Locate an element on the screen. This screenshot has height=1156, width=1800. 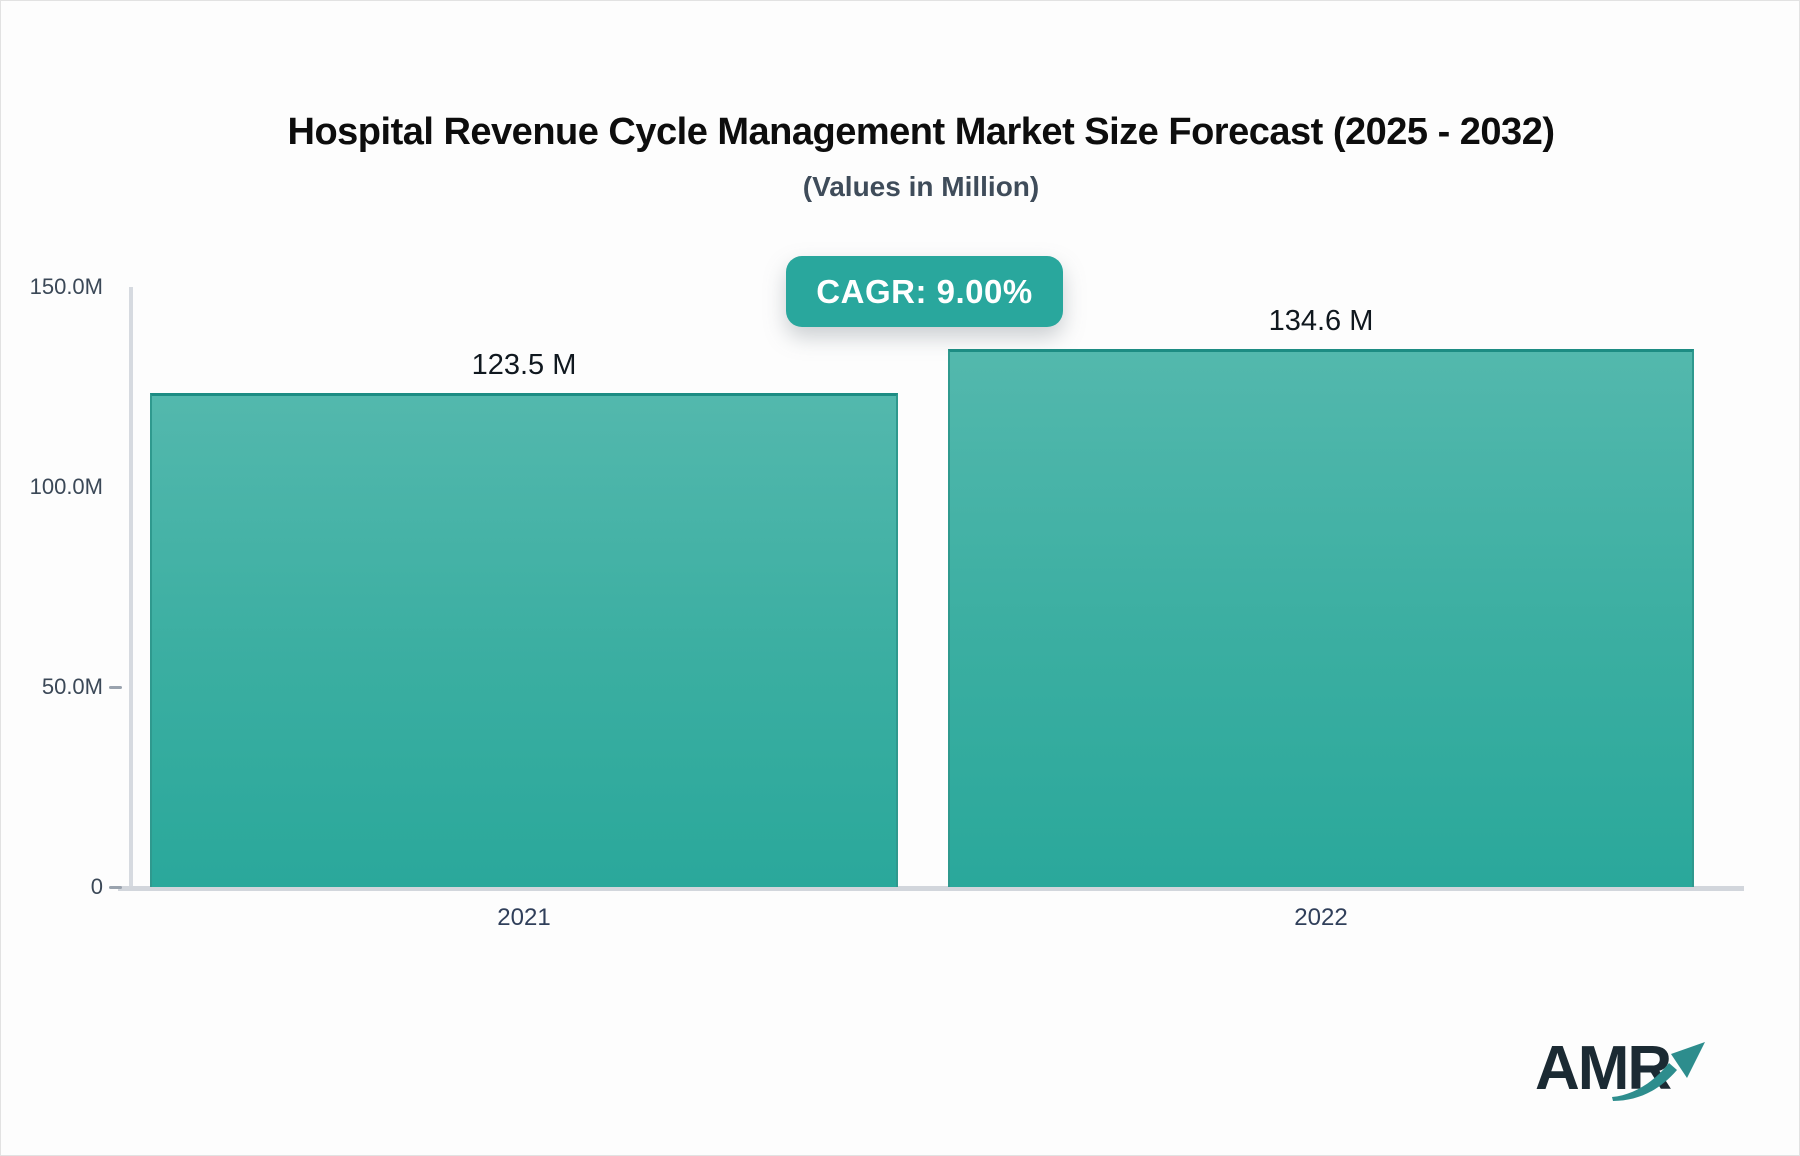
page-subtitle: (Values in Million) is located at coordinates (921, 186).